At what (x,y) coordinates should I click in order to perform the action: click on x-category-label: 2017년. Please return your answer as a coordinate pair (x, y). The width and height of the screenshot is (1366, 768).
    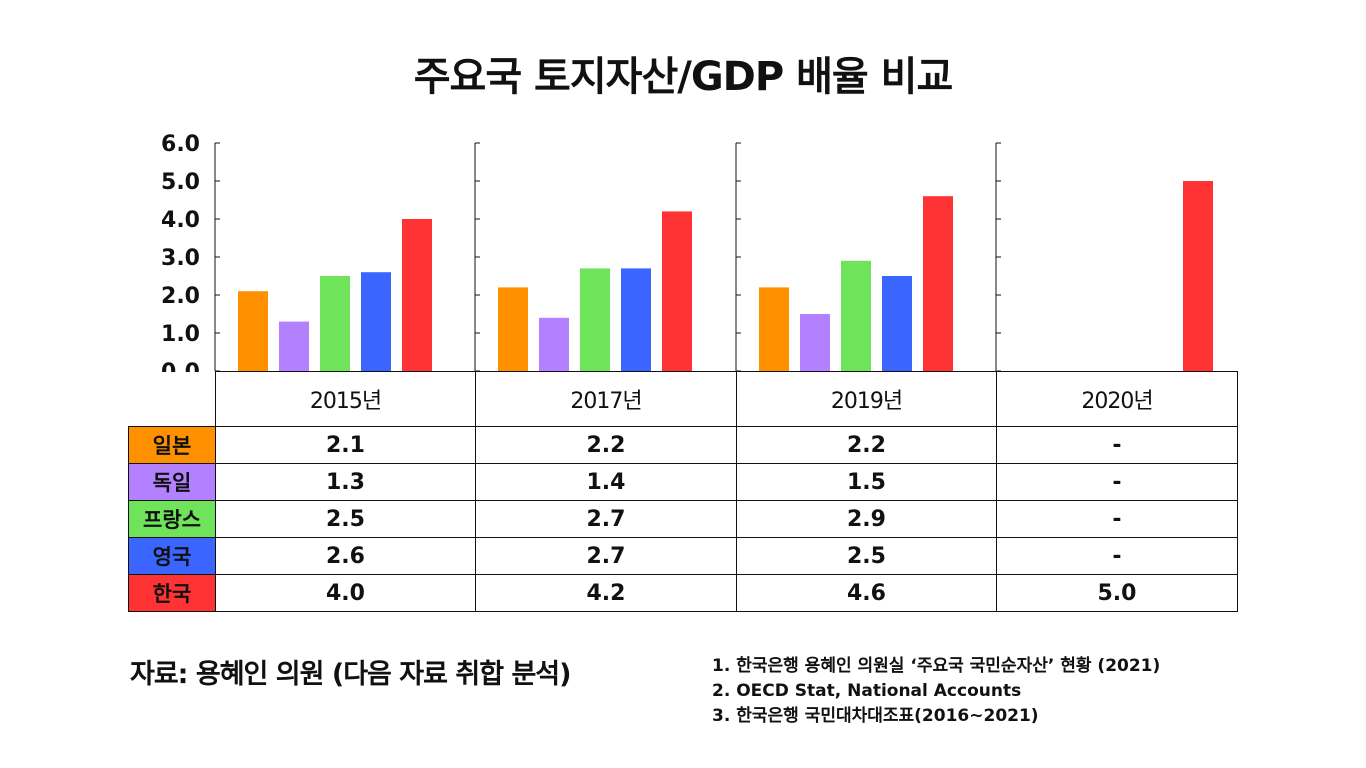
    Looking at the image, I should click on (606, 399).